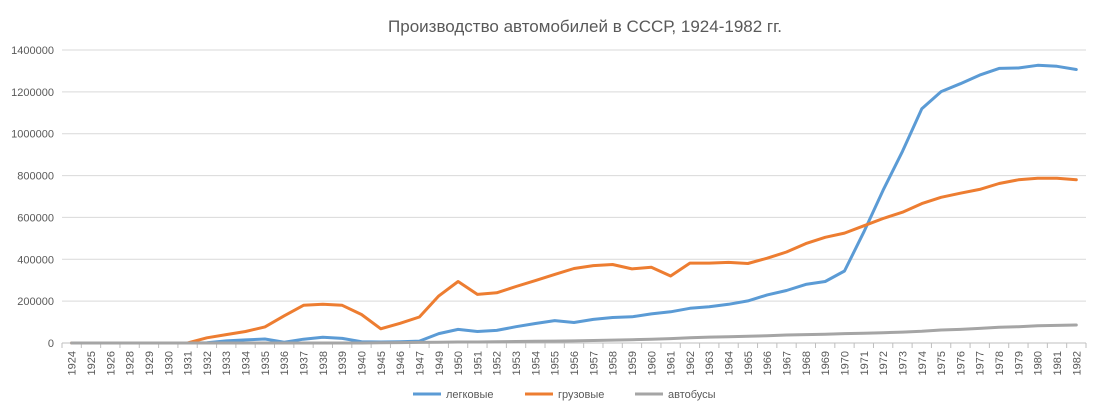  I want to click on y-tick-label: 600000, so click(35, 218).